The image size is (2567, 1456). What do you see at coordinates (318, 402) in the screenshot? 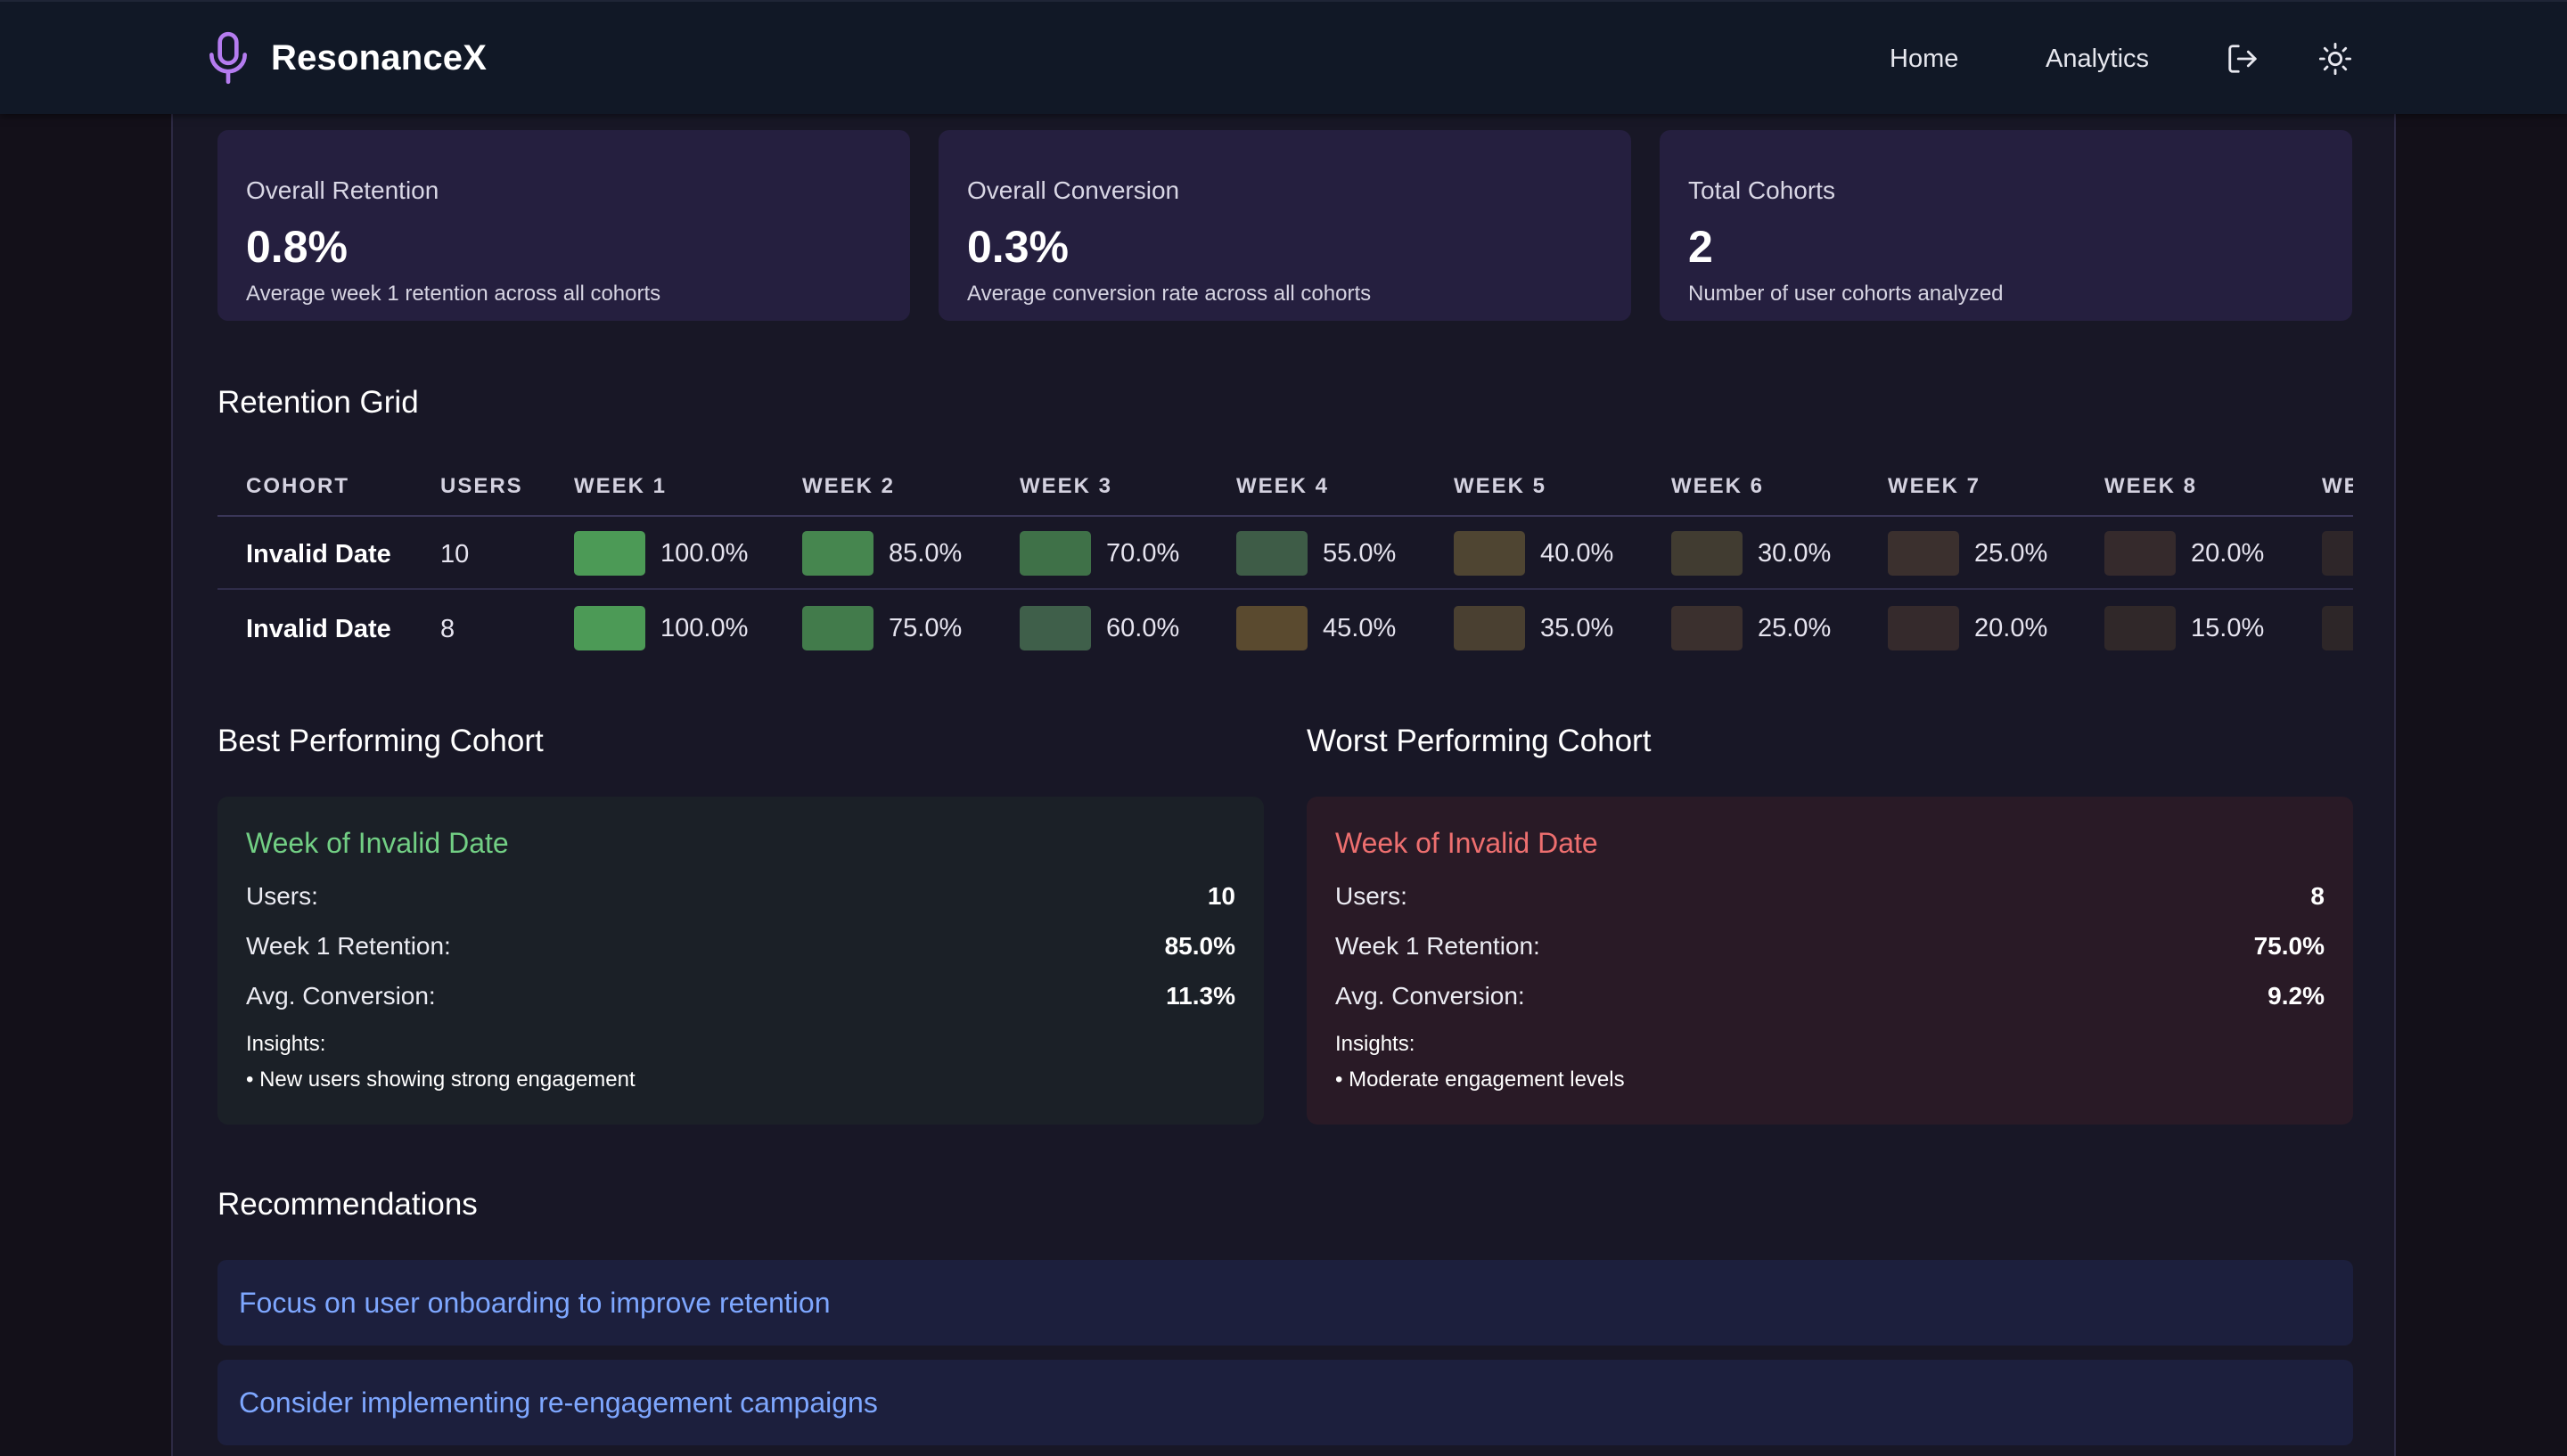
I see `retention-grid-title: Retention Grid` at bounding box center [318, 402].